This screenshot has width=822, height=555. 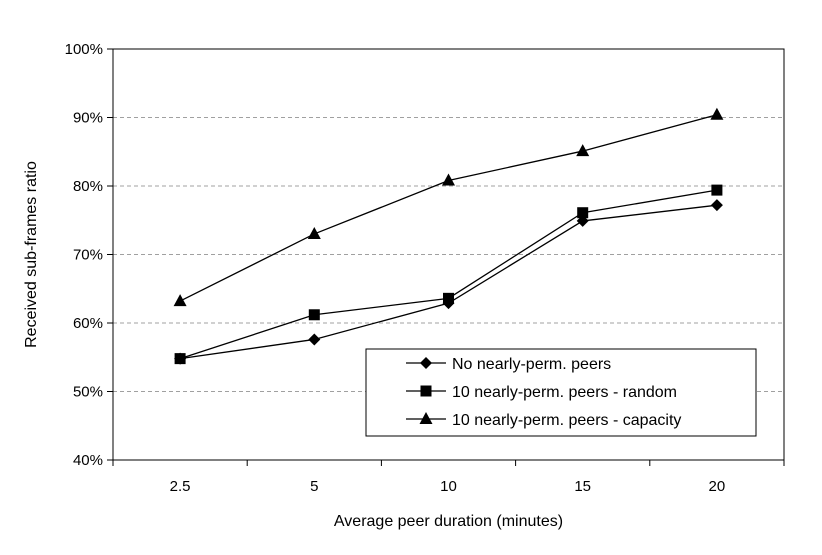 What do you see at coordinates (84, 49) in the screenshot?
I see `y-tick-label: 100%` at bounding box center [84, 49].